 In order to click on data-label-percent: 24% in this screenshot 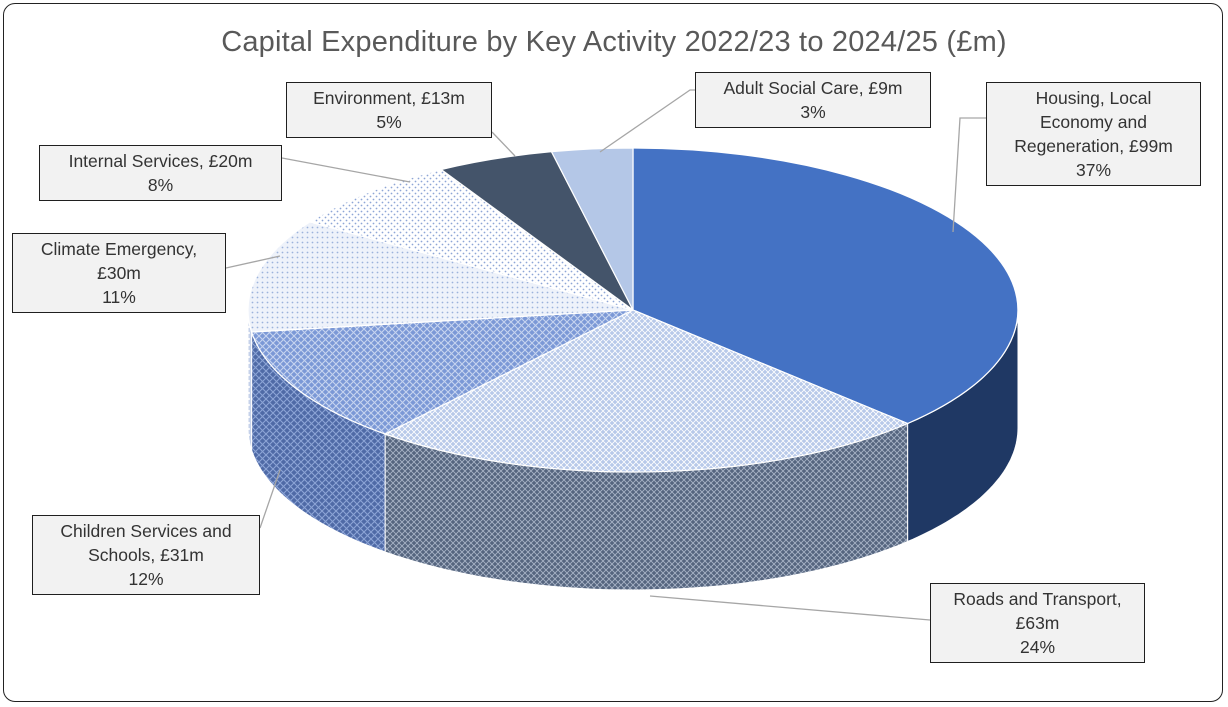, I will do `click(1037, 647)`.